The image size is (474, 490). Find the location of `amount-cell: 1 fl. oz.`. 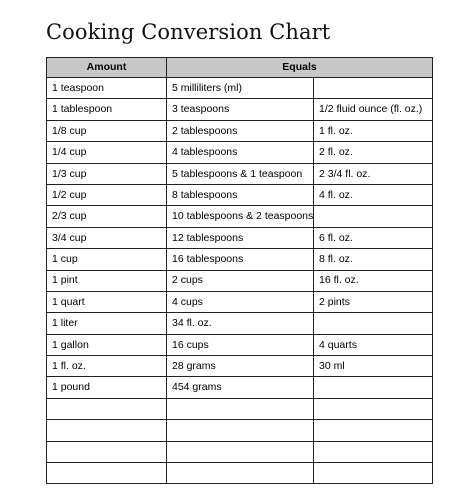

amount-cell: 1 fl. oz. is located at coordinates (106, 366).